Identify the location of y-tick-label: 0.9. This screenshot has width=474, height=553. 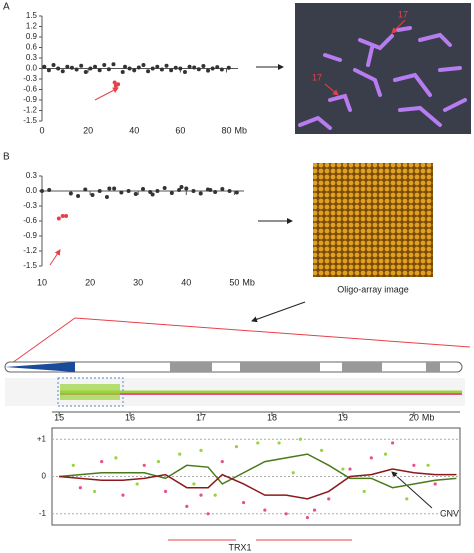
(32, 36).